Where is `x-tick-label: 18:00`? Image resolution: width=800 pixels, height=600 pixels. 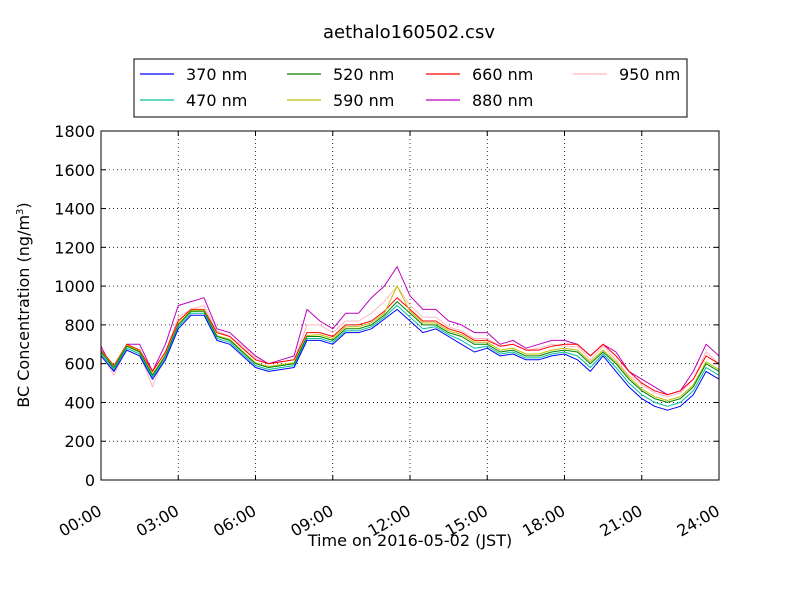
x-tick-label: 18:00 is located at coordinates (543, 521).